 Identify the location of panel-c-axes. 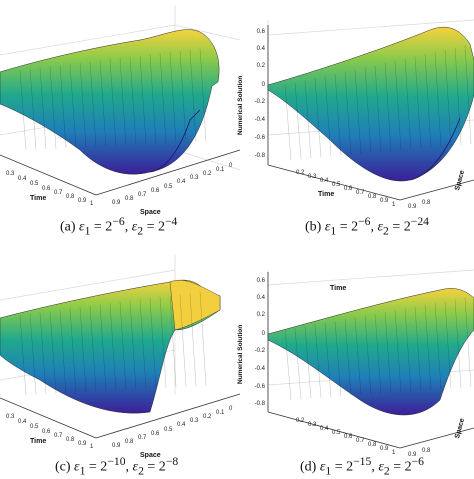
(120, 416).